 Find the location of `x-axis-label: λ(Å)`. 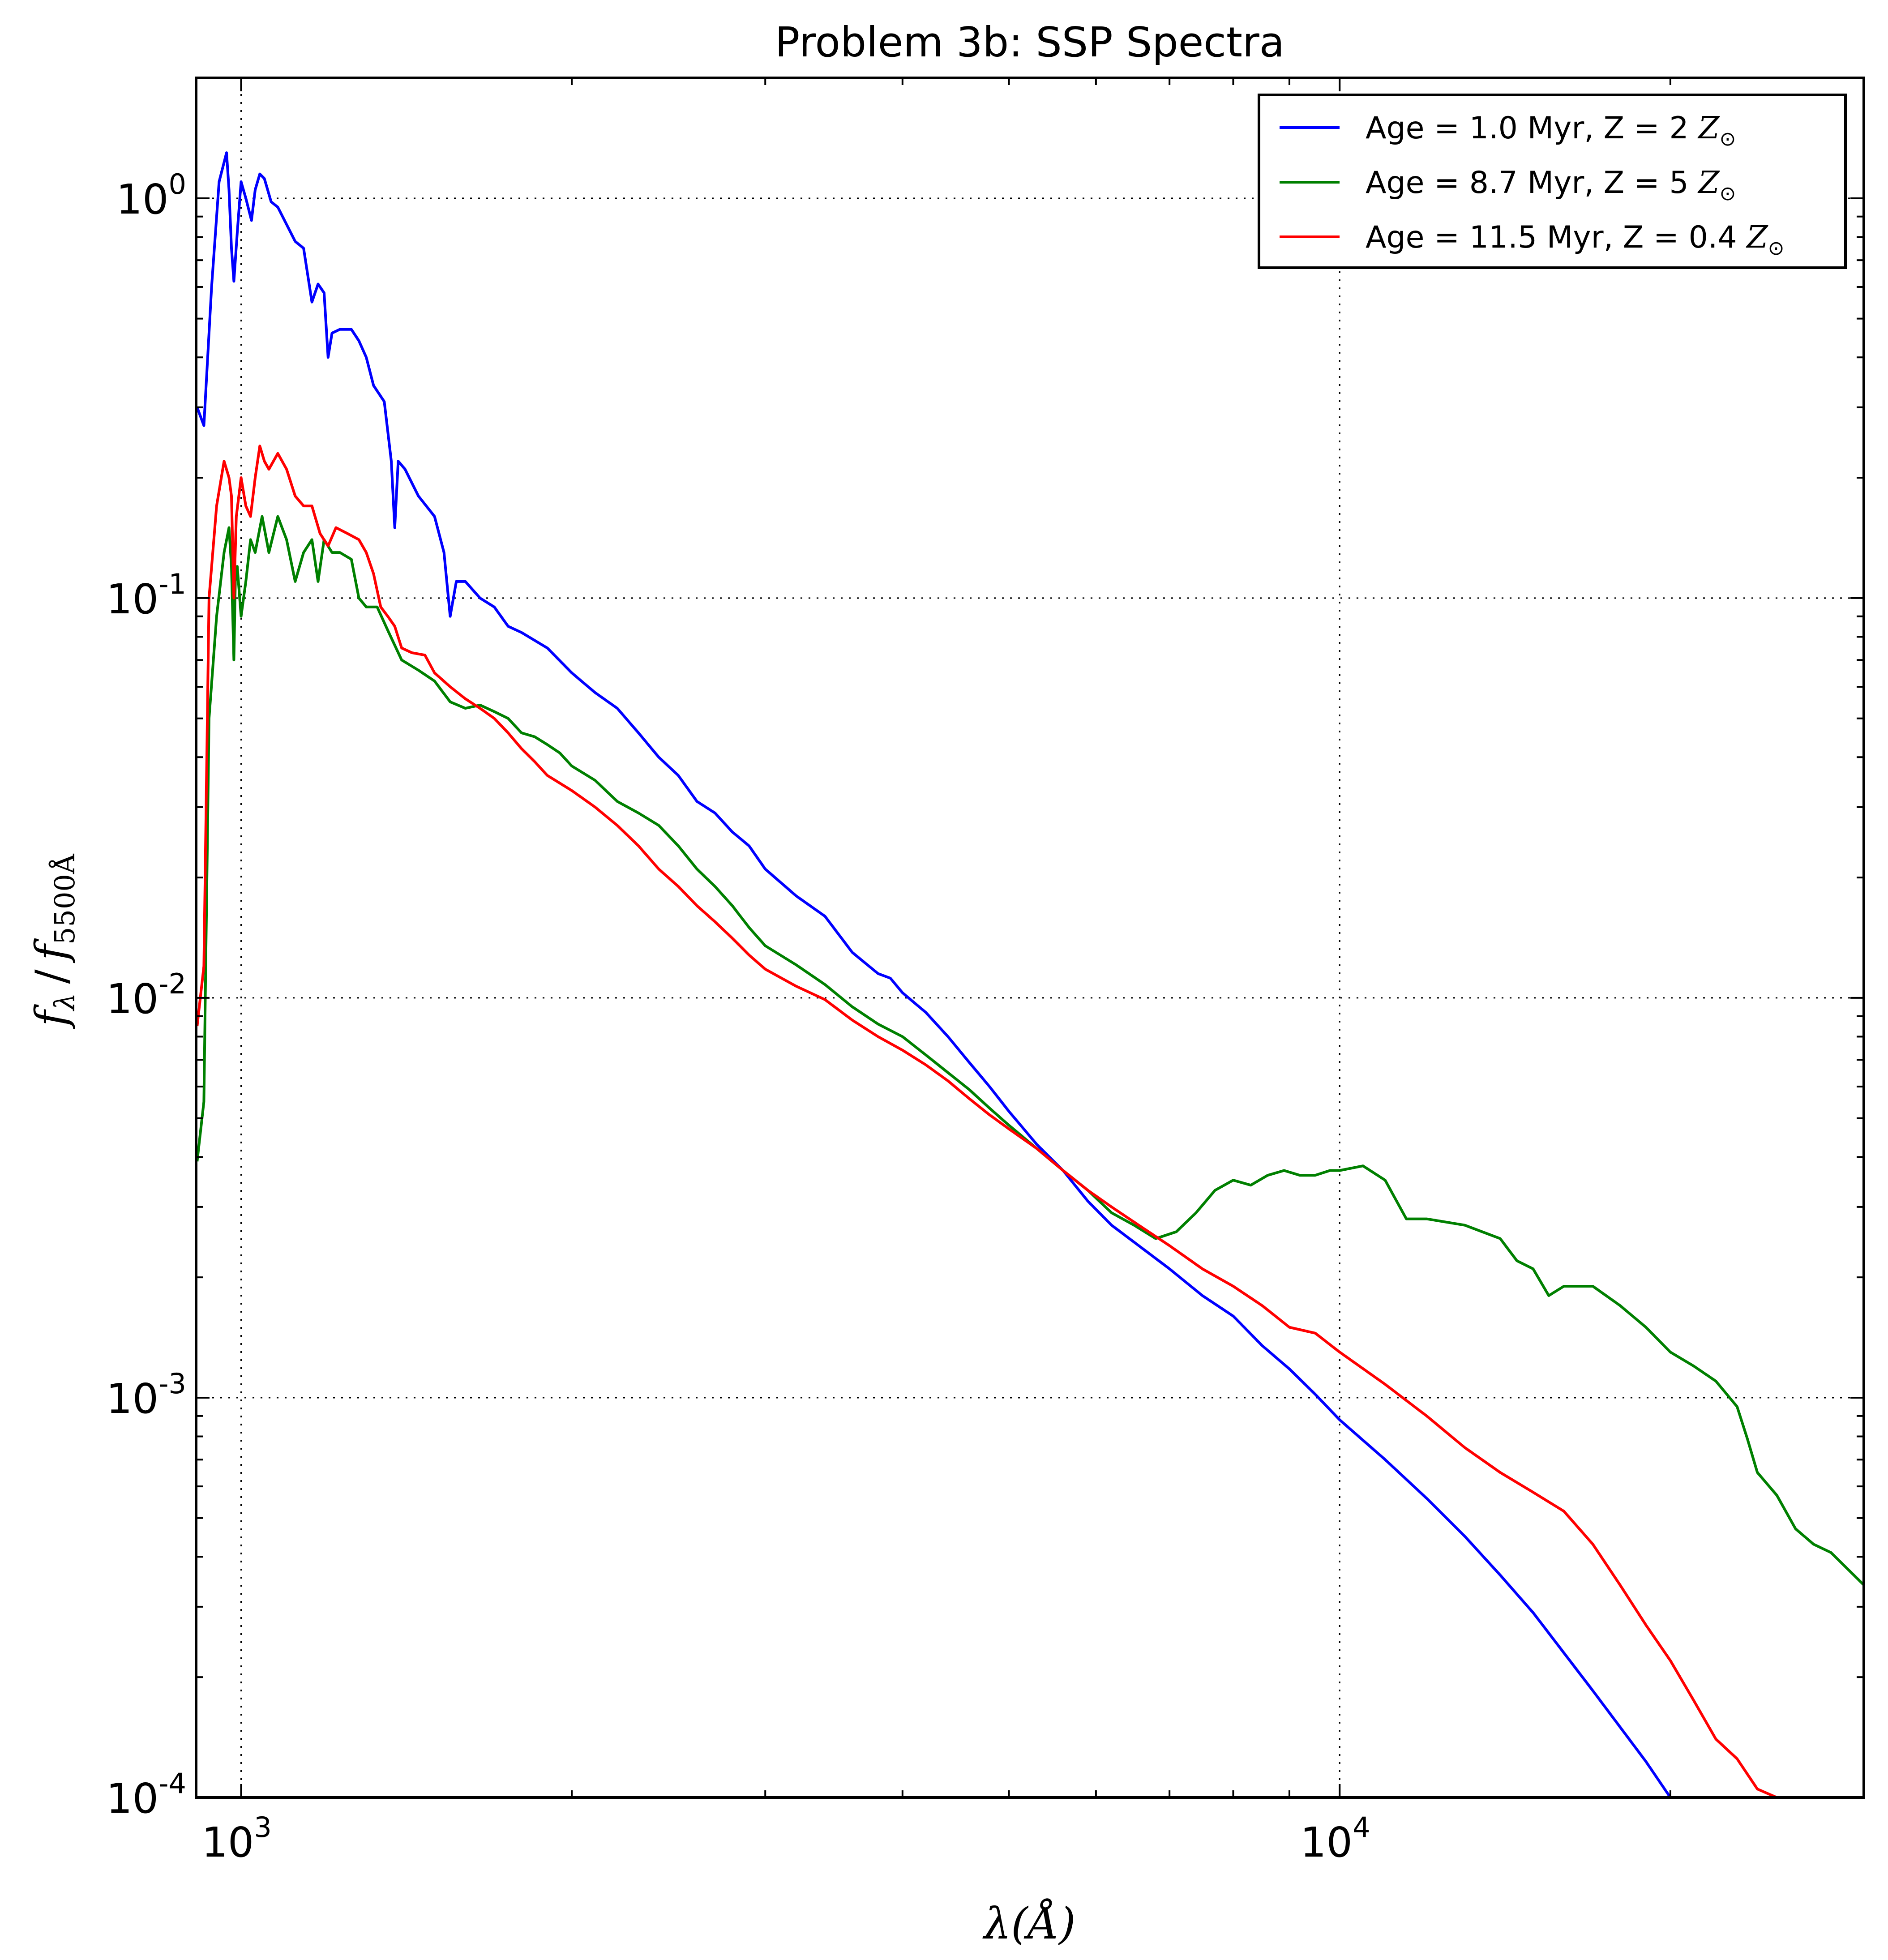

x-axis-label: λ(Å) is located at coordinates (1028, 1924).